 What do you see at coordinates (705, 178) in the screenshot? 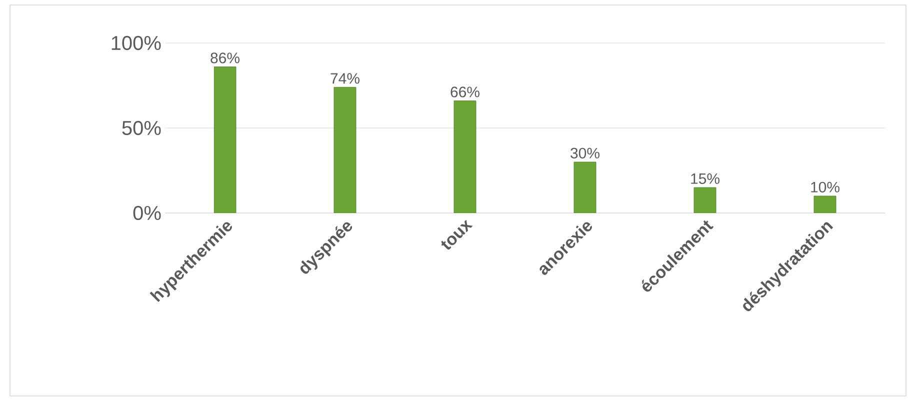
I see `data-label: 15%` at bounding box center [705, 178].